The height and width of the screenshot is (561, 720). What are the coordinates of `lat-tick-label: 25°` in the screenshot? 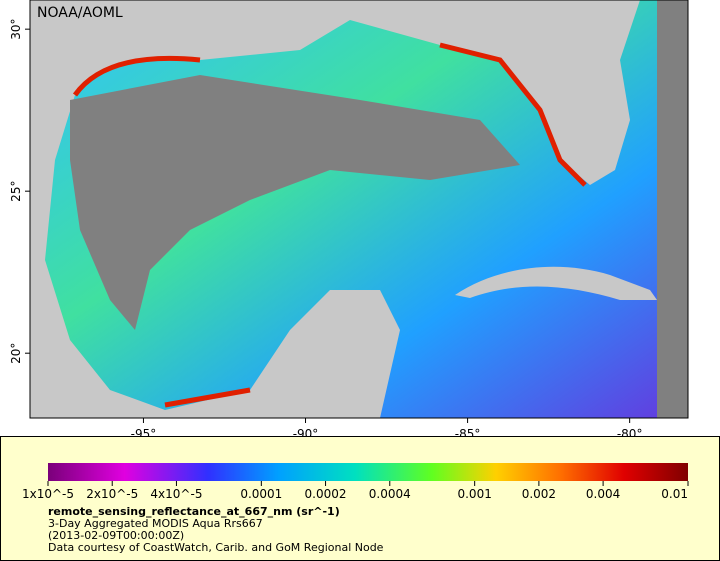 It's located at (16, 191).